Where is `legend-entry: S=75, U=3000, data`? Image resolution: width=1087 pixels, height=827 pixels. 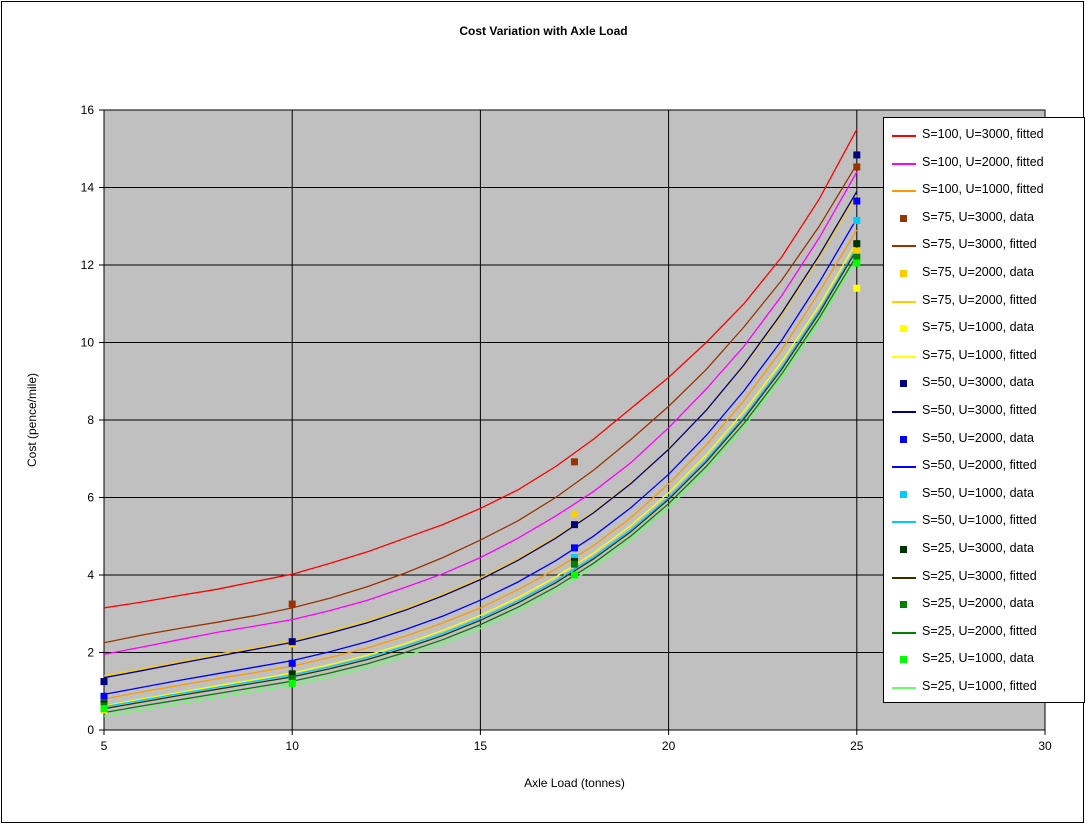 legend-entry: S=75, U=3000, data is located at coordinates (984, 219).